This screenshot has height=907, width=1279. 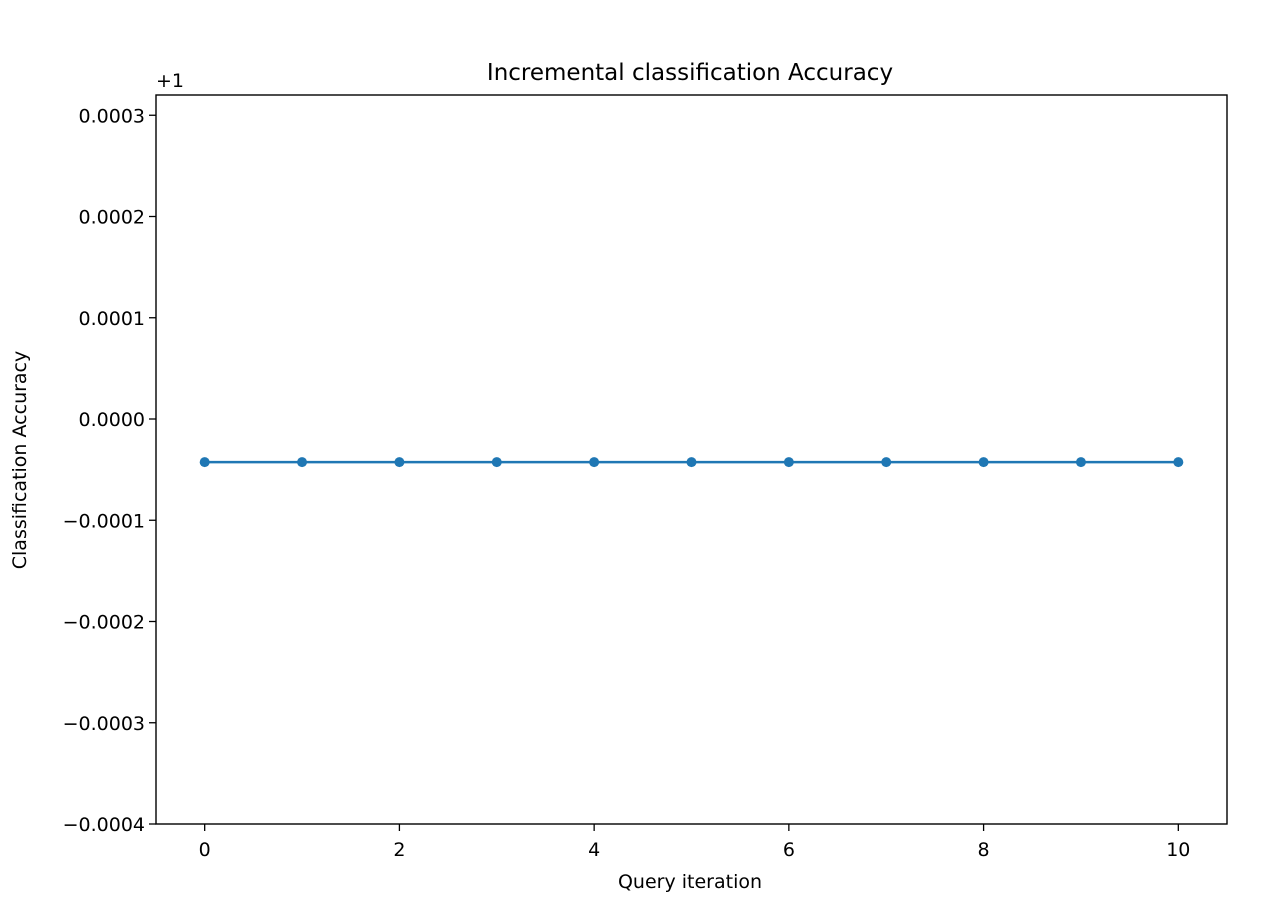 I want to click on y-axis-label: Classification Accuracy, so click(x=20, y=460).